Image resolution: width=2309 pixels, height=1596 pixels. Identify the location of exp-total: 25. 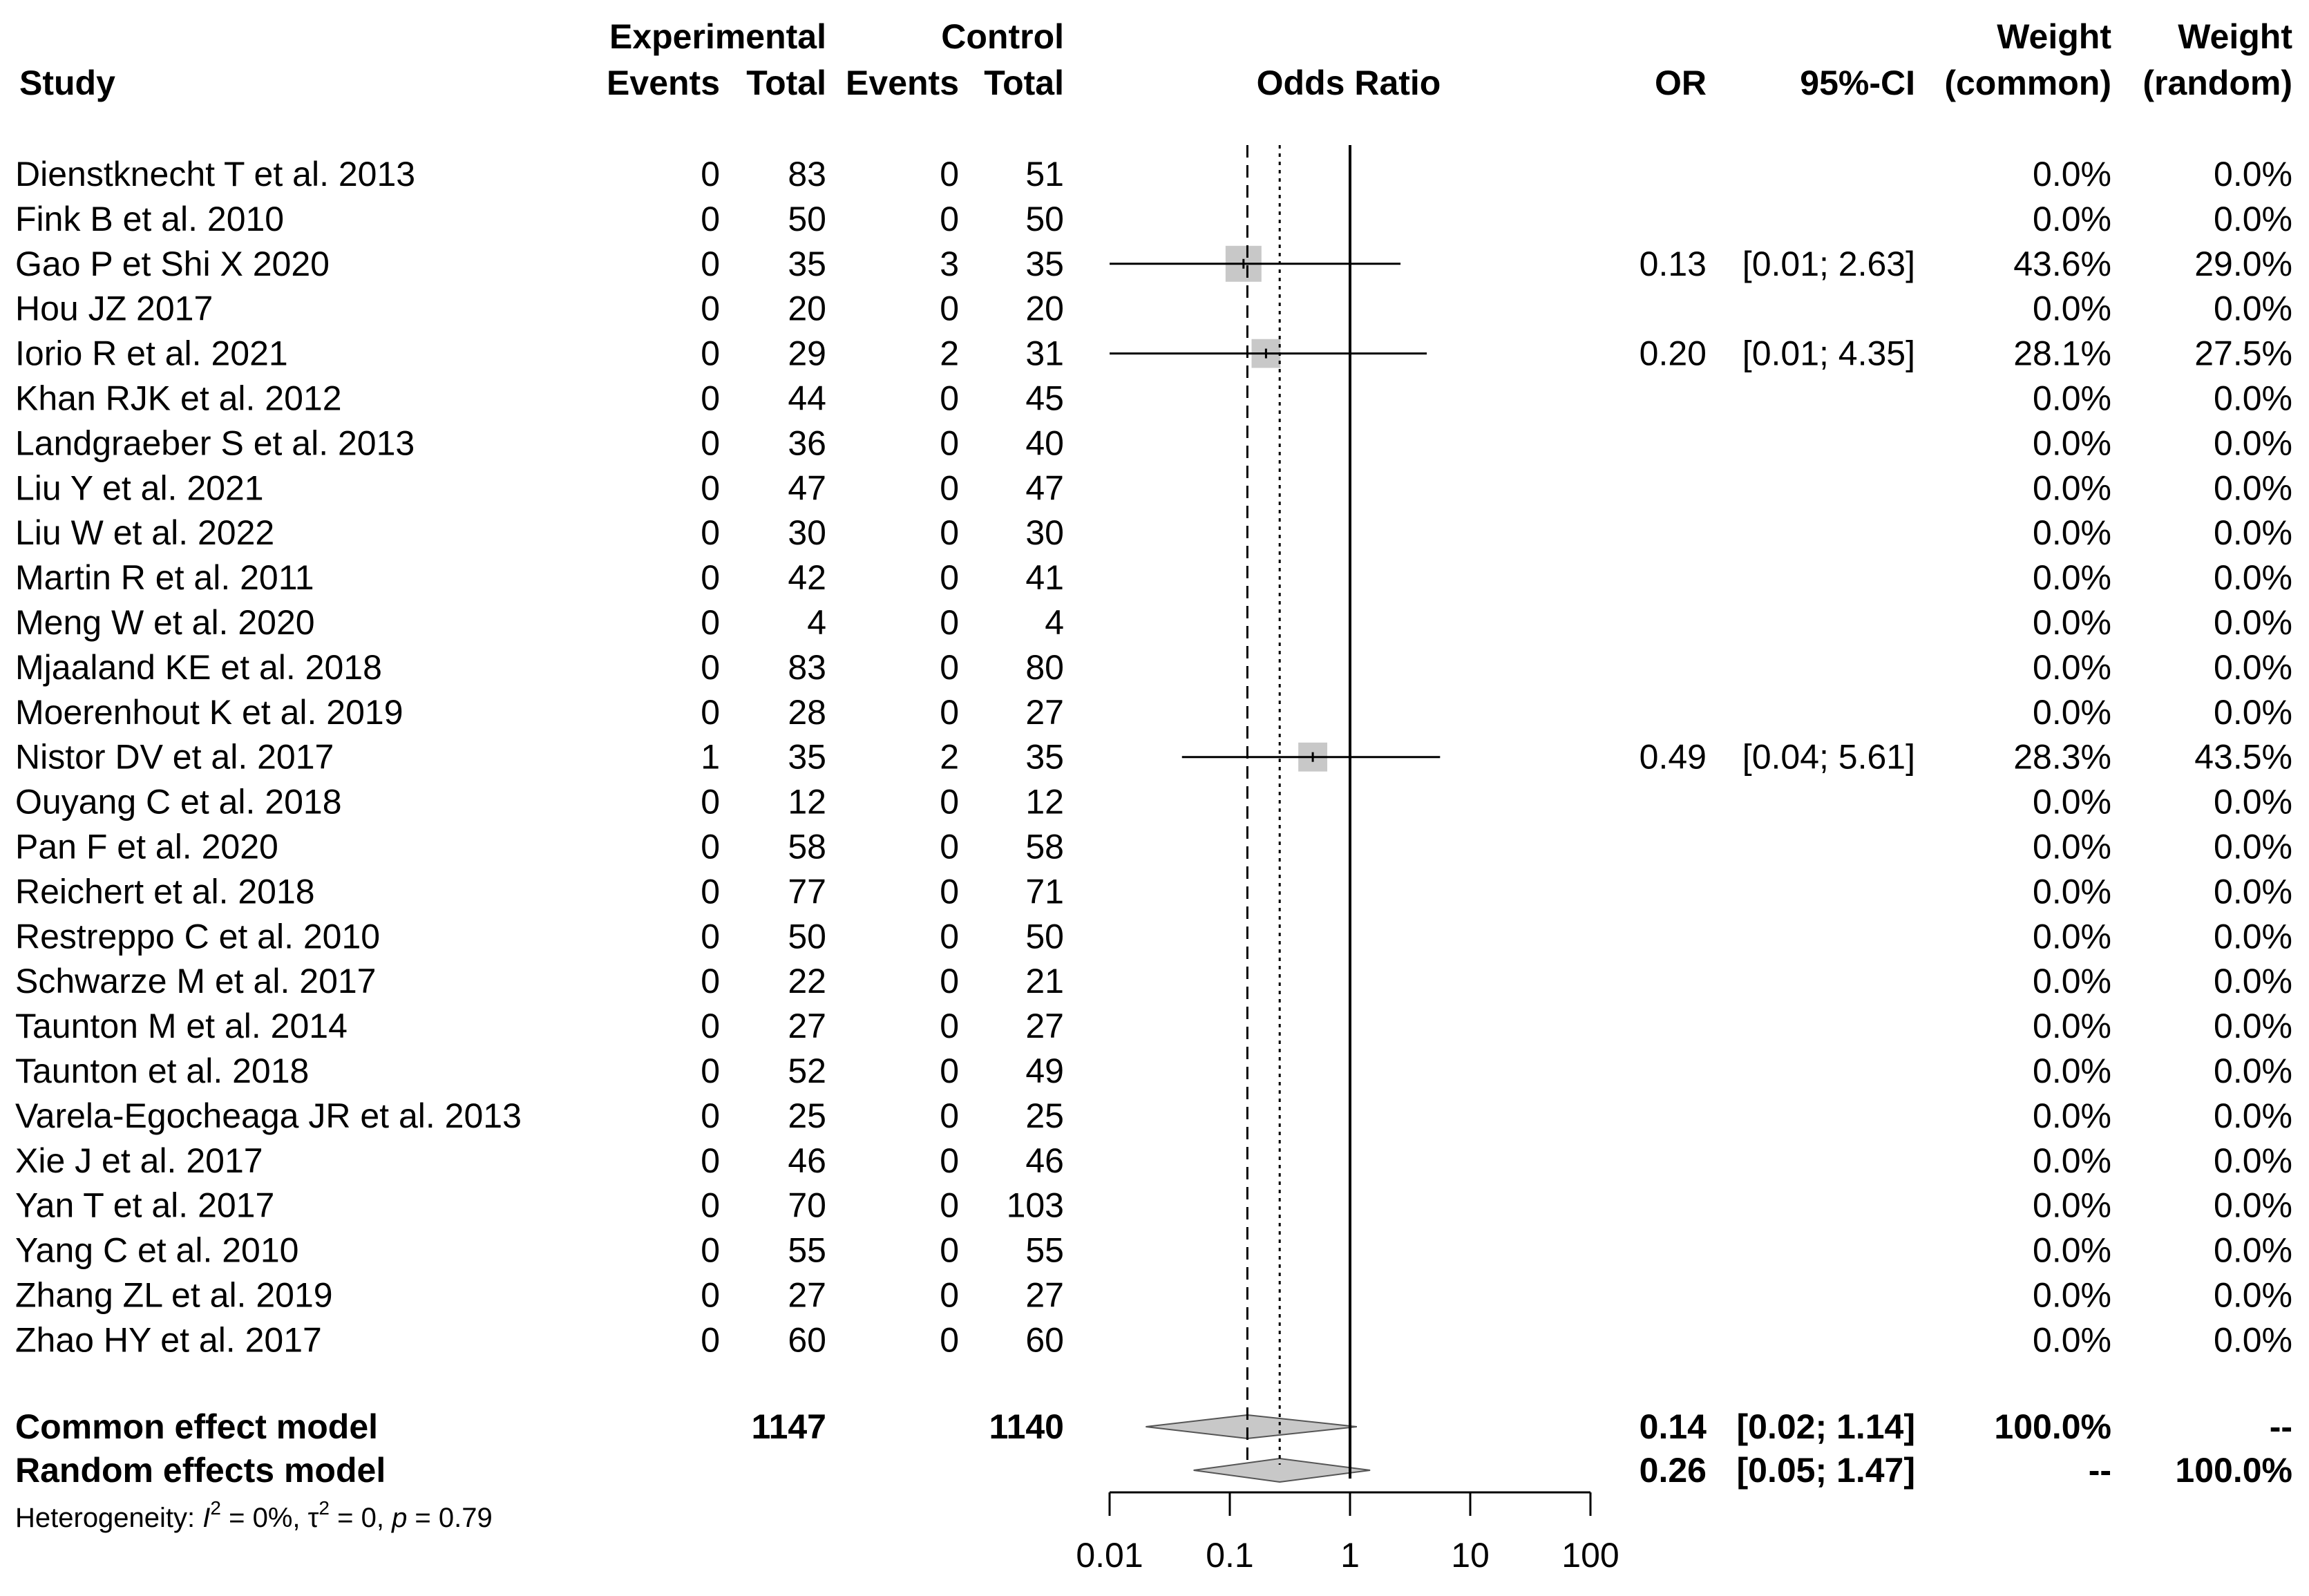
(807, 1115).